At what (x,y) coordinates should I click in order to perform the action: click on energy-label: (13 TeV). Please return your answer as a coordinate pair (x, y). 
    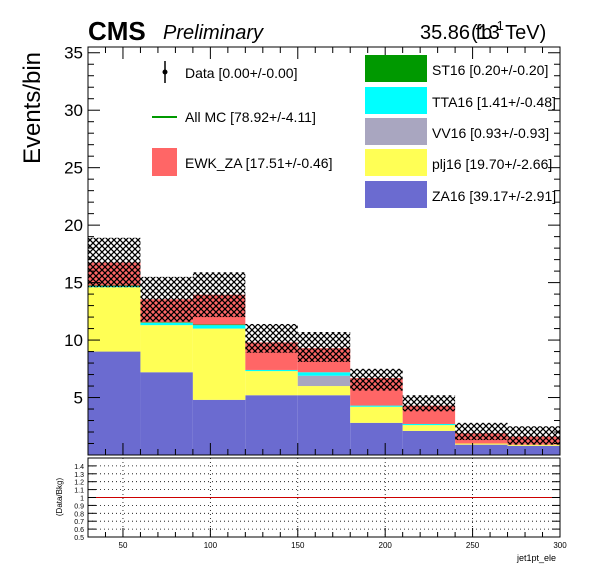
    Looking at the image, I should click on (508, 33).